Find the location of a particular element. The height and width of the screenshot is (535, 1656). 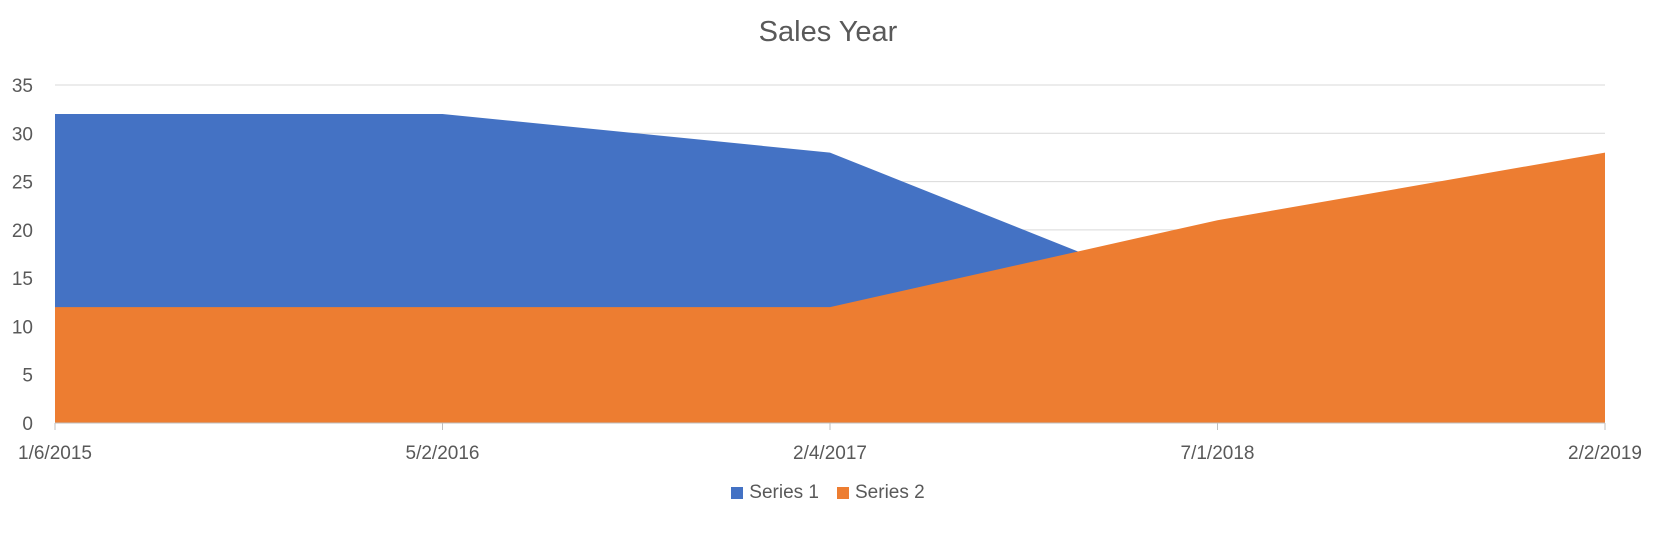

y-tick-label: 0 is located at coordinates (27, 424).